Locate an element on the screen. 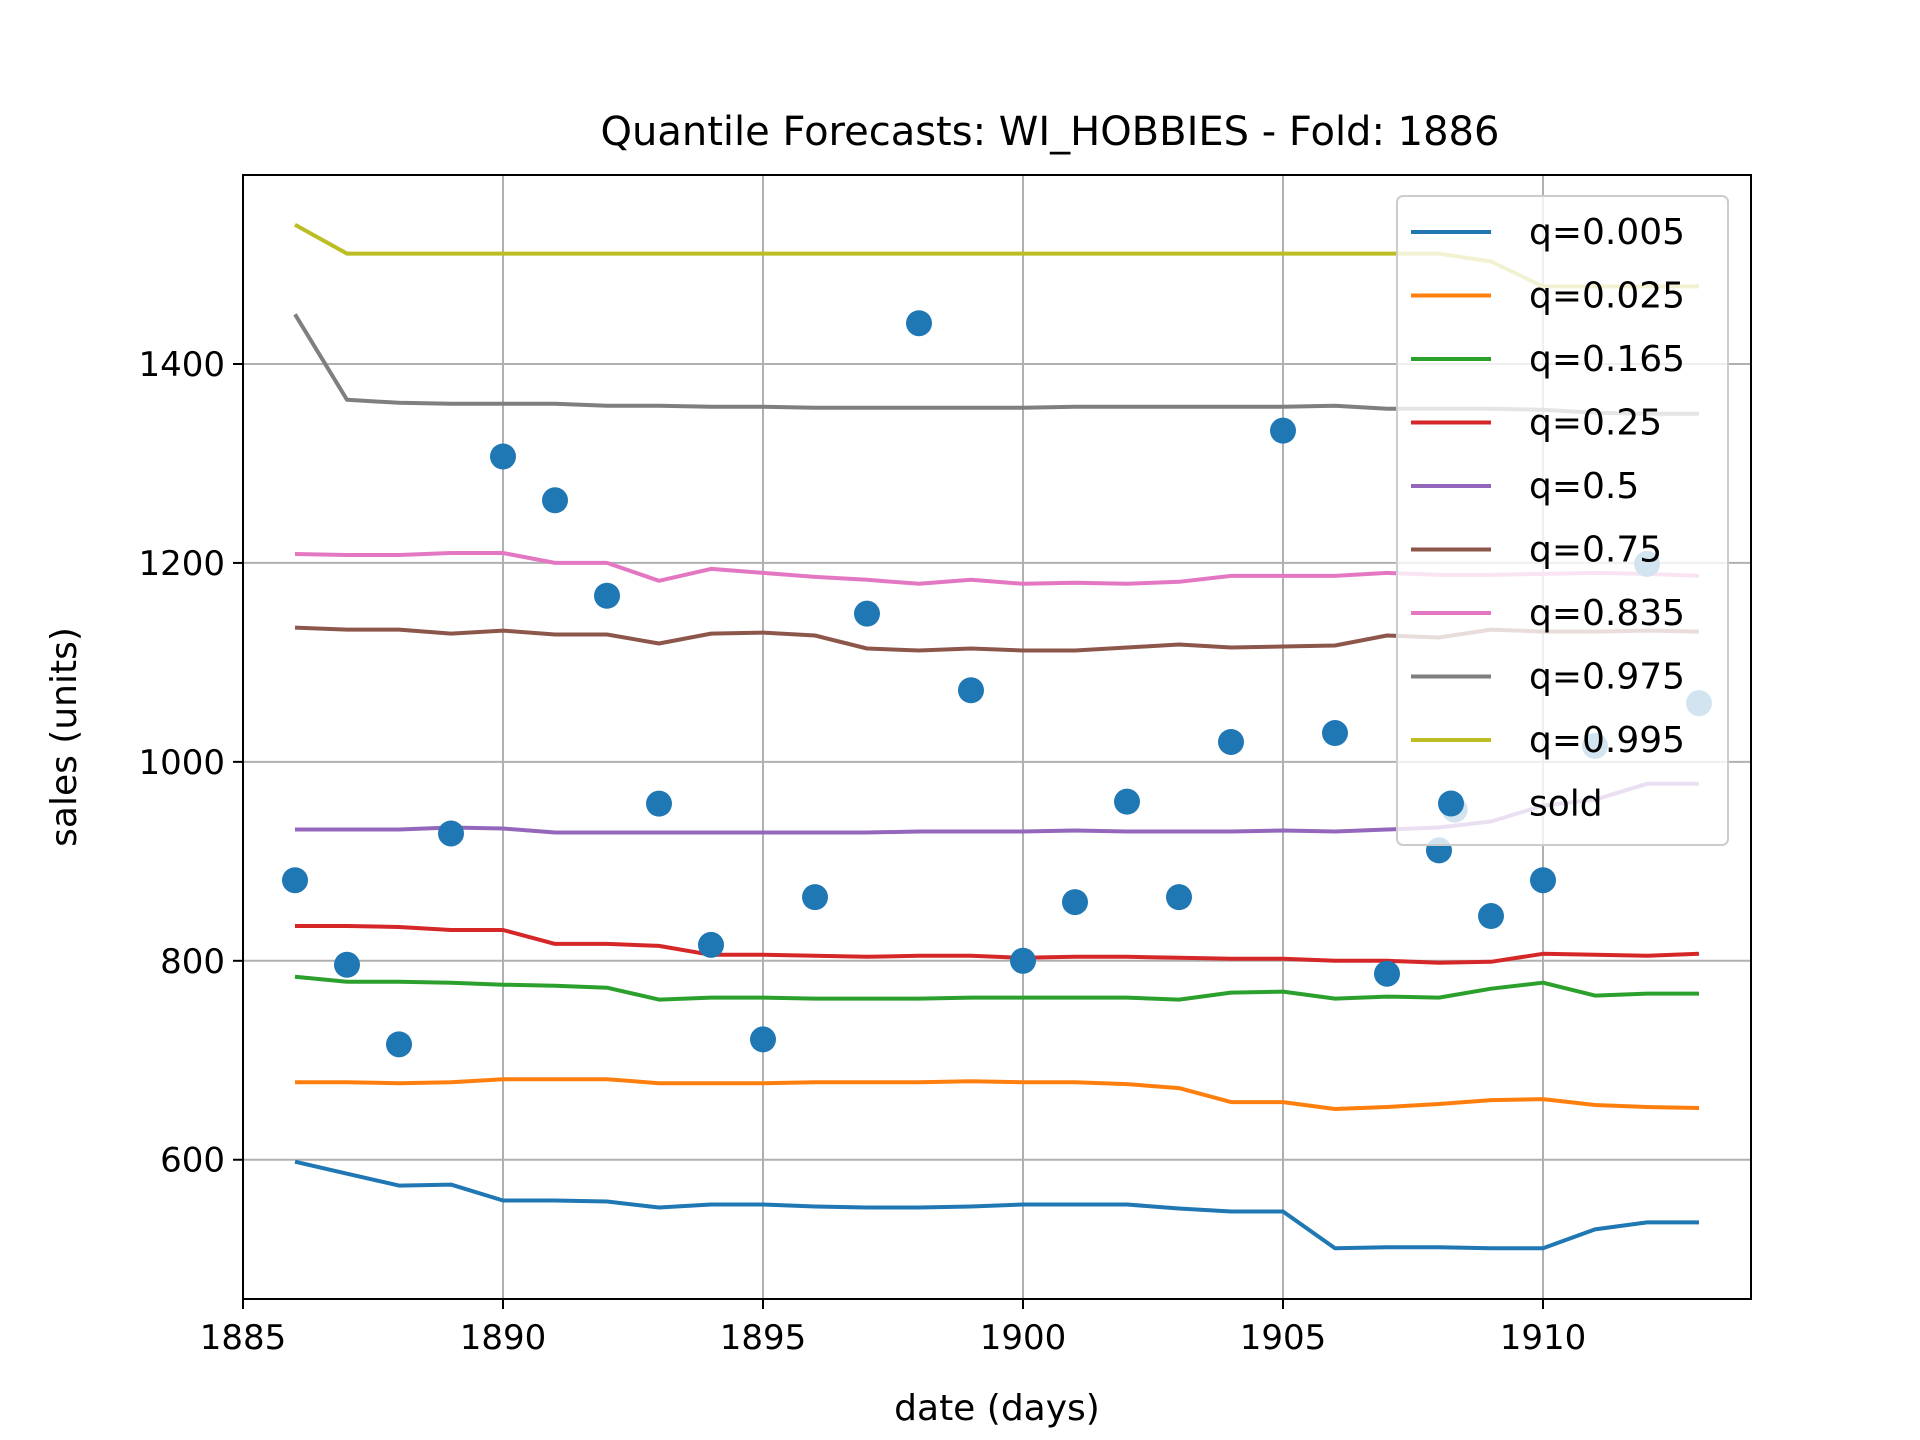 This screenshot has width=1920, height=1440. series-line-q=0.025 is located at coordinates (997, 1094).